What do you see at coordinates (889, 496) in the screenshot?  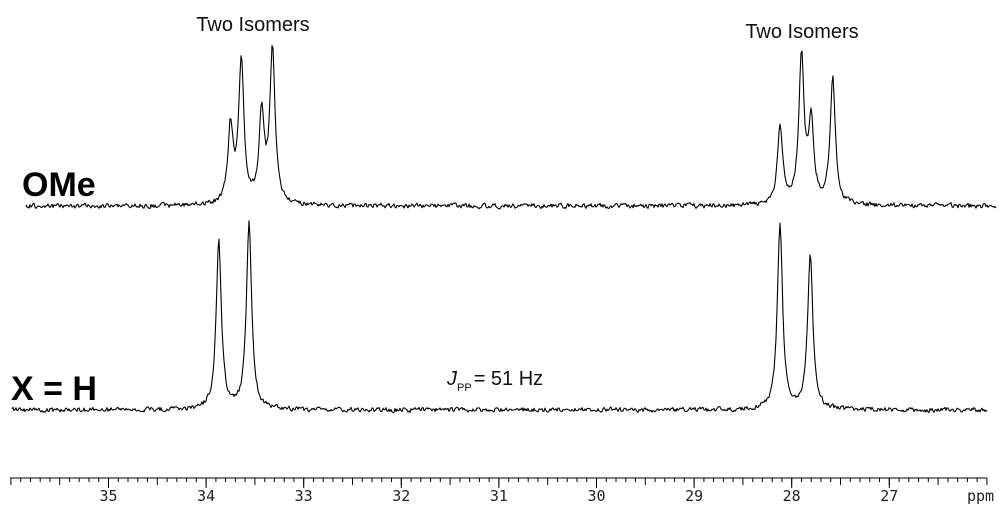 I see `tick-label: 27` at bounding box center [889, 496].